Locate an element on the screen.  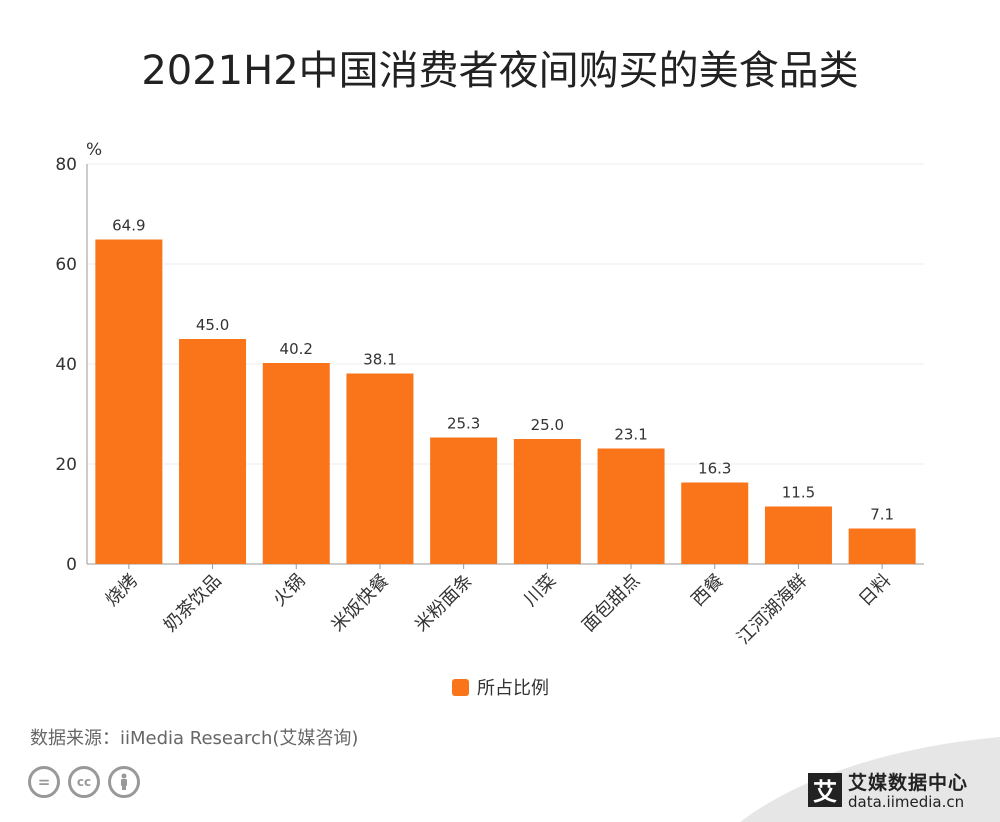
legend-label: 所占比例 is located at coordinates (513, 688).